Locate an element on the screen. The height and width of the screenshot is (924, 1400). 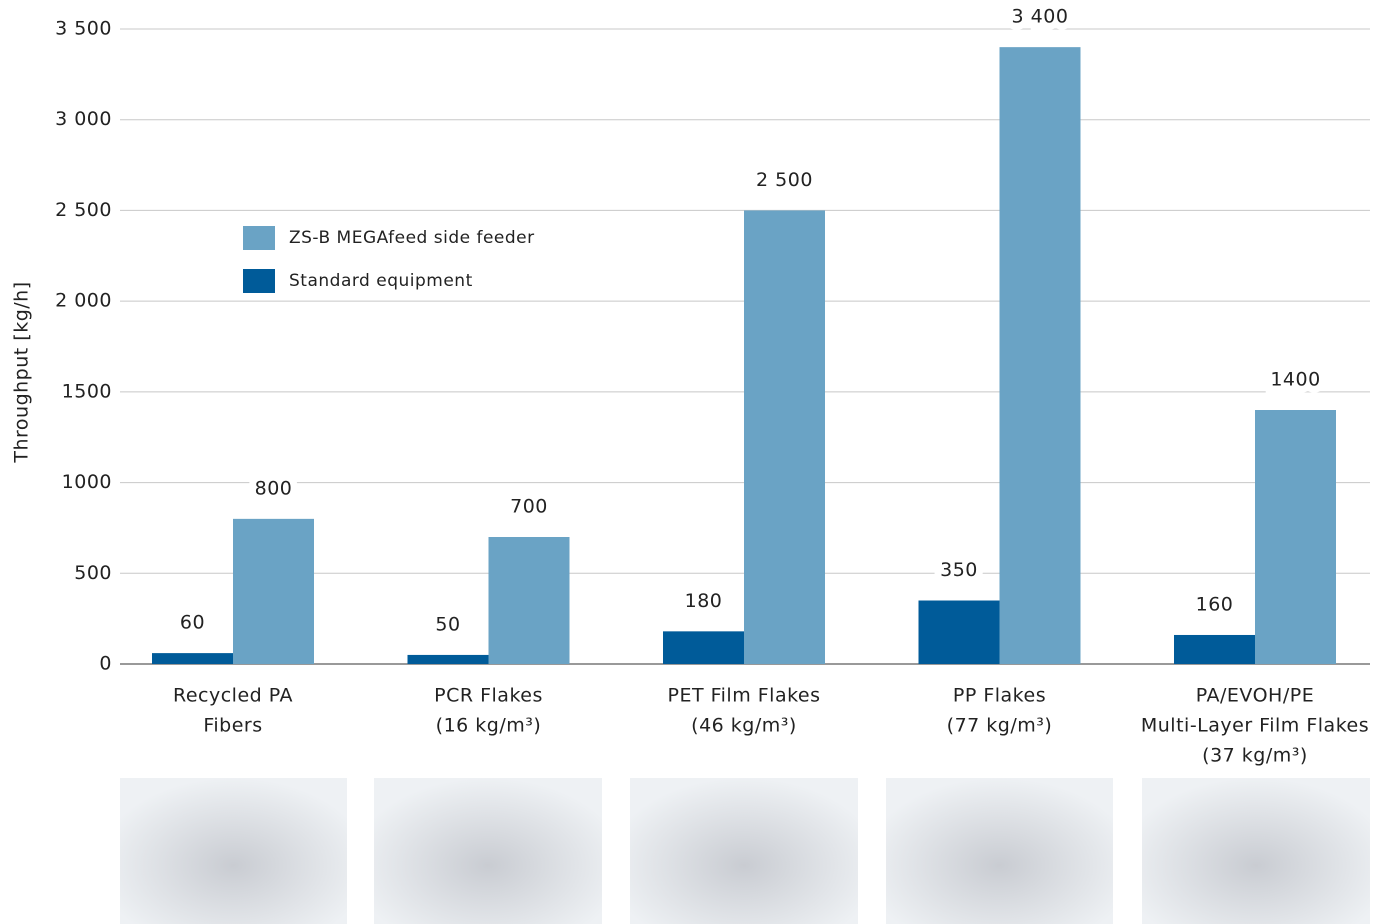
x-tick-label: Recycled PA is located at coordinates (233, 696).